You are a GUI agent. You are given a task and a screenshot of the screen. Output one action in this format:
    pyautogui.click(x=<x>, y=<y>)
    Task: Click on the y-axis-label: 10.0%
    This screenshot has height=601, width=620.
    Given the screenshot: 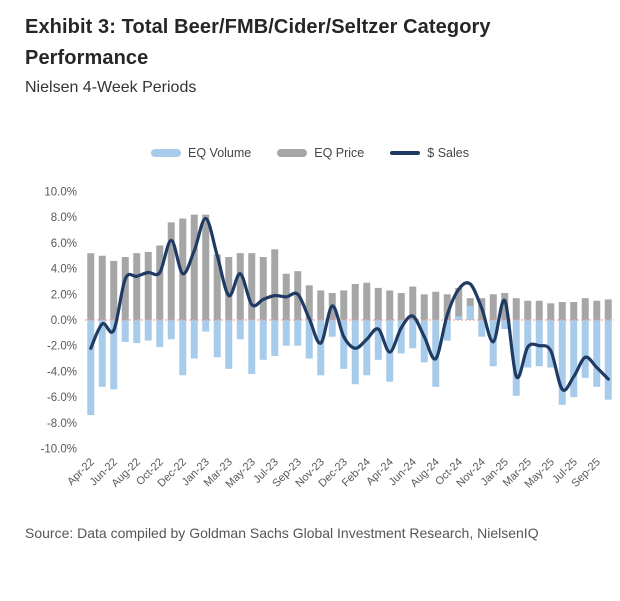 What is the action you would take?
    pyautogui.click(x=60, y=193)
    